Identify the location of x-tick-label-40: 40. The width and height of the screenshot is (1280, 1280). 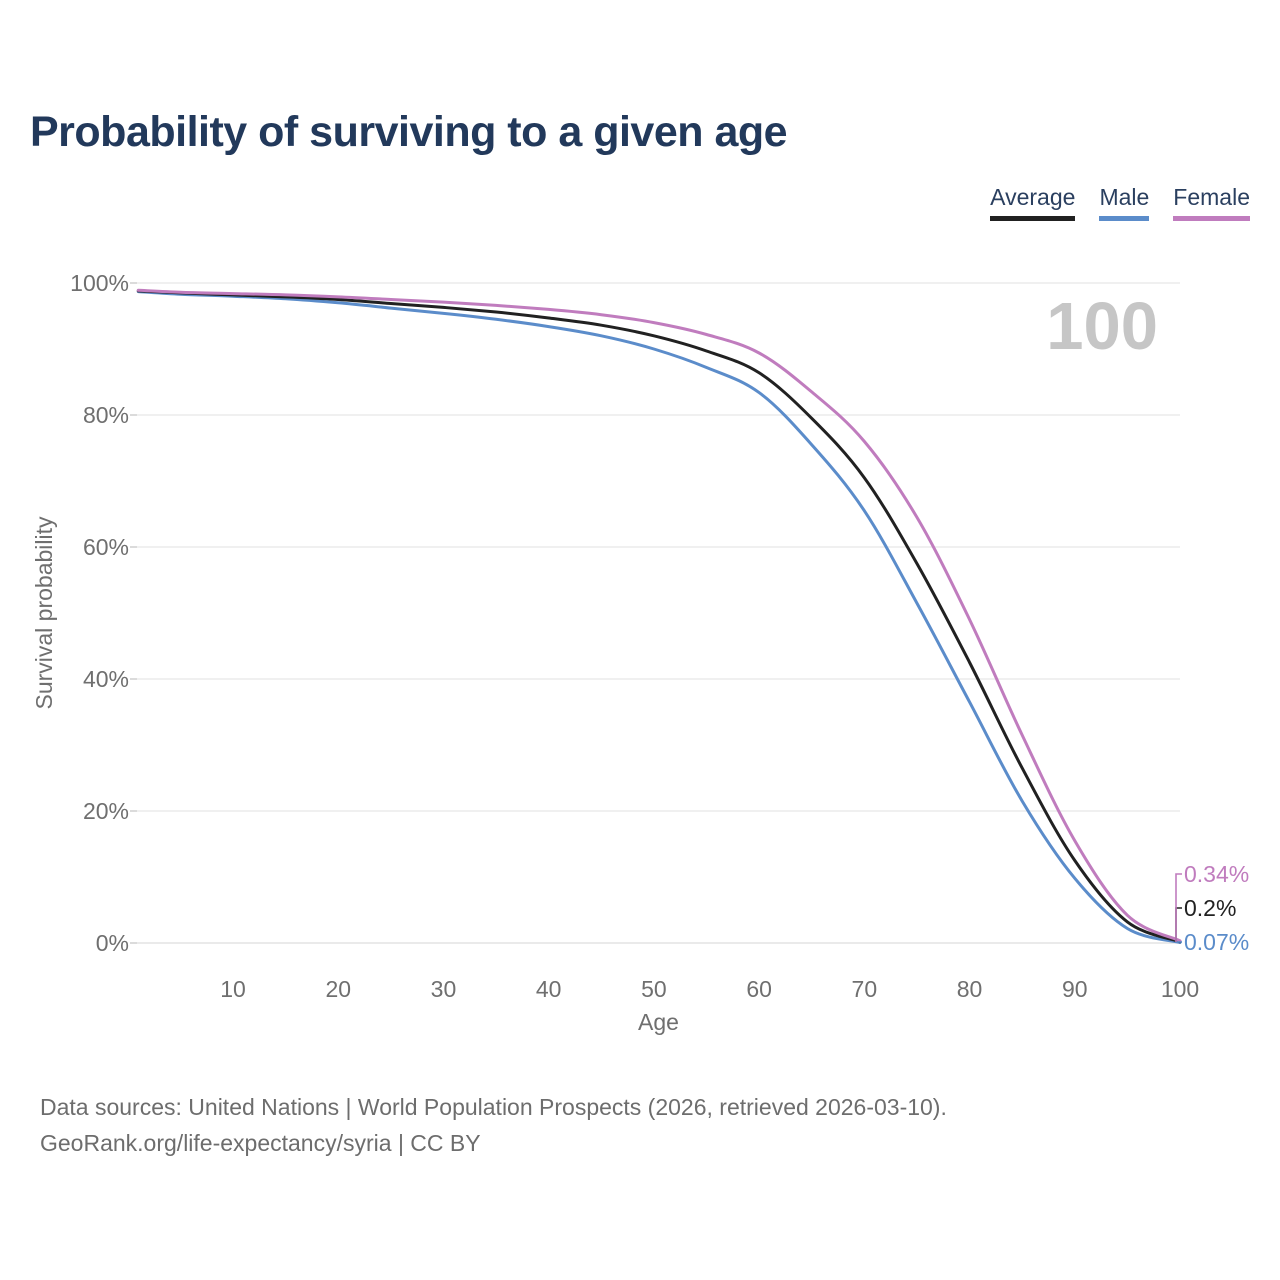
(549, 989).